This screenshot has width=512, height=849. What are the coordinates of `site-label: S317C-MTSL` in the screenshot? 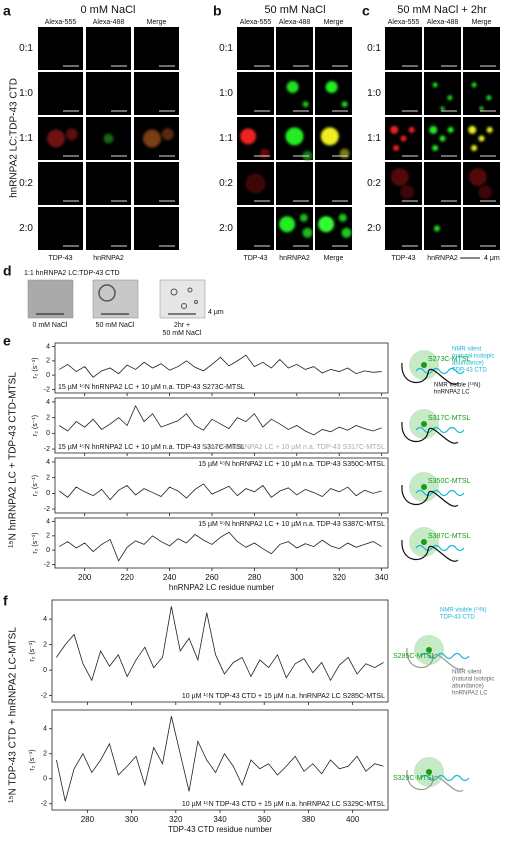 It's located at (449, 418).